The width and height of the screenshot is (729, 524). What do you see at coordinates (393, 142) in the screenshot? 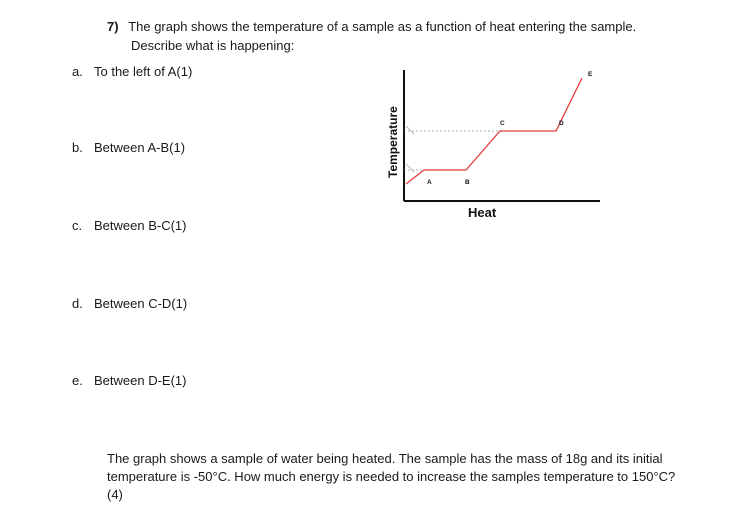
I see `y-axis-label: Temperature` at bounding box center [393, 142].